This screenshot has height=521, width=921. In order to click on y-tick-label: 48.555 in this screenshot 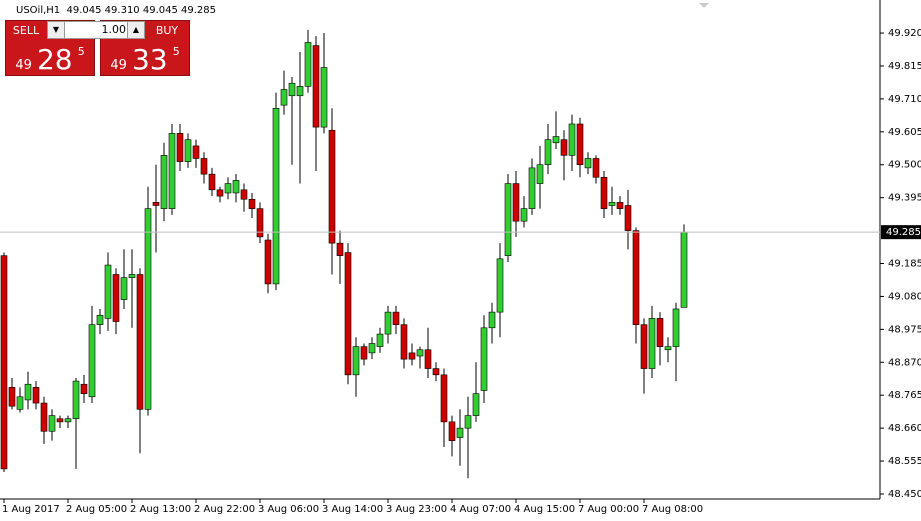, I will do `click(904, 461)`.